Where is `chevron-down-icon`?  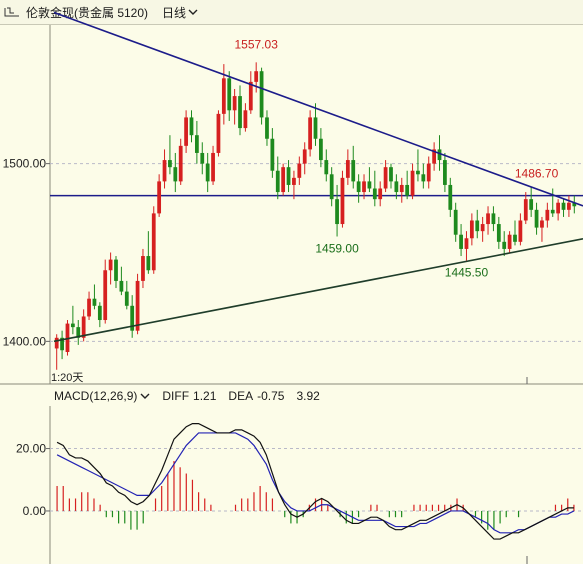
chevron-down-icon is located at coordinates (193, 12).